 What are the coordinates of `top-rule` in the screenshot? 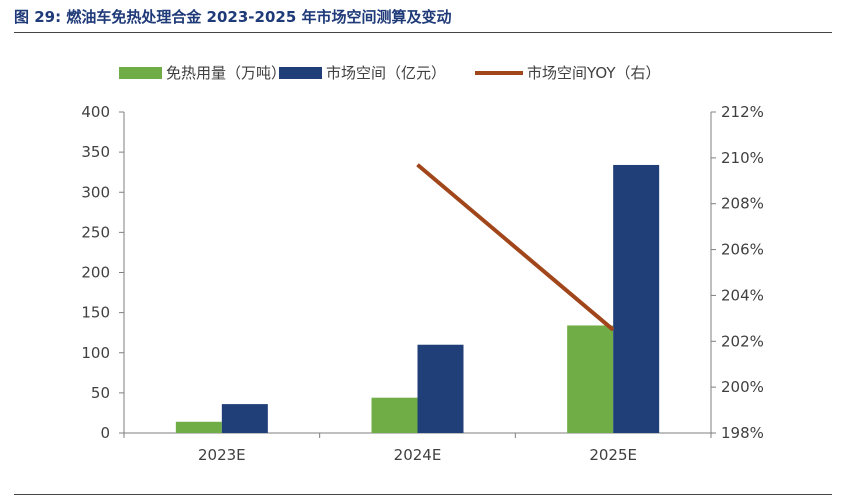 It's located at (423, 32).